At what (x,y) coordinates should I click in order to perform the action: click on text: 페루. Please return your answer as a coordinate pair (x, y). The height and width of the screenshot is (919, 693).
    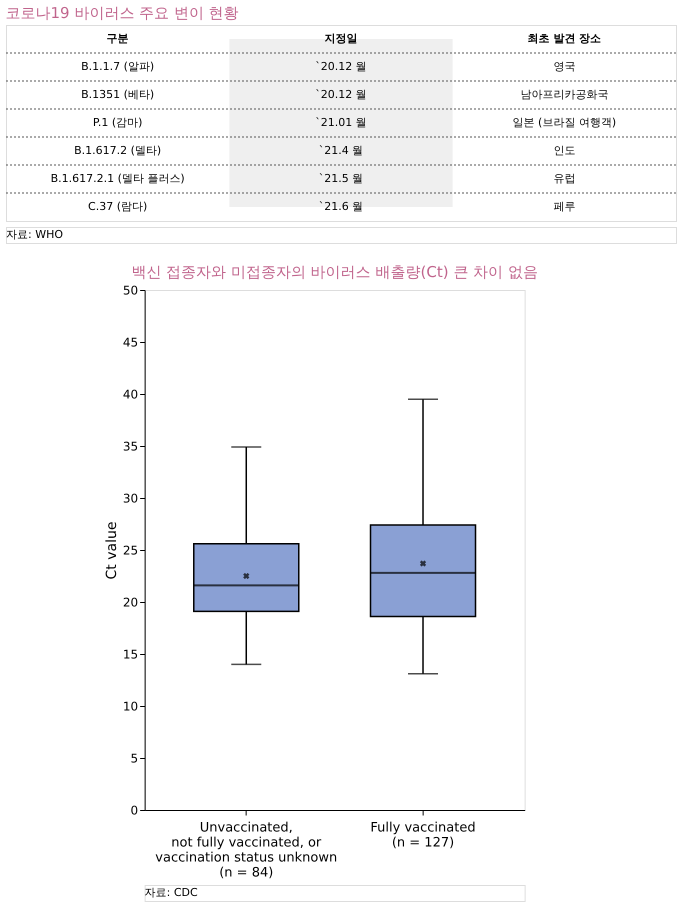
    Looking at the image, I should click on (564, 206).